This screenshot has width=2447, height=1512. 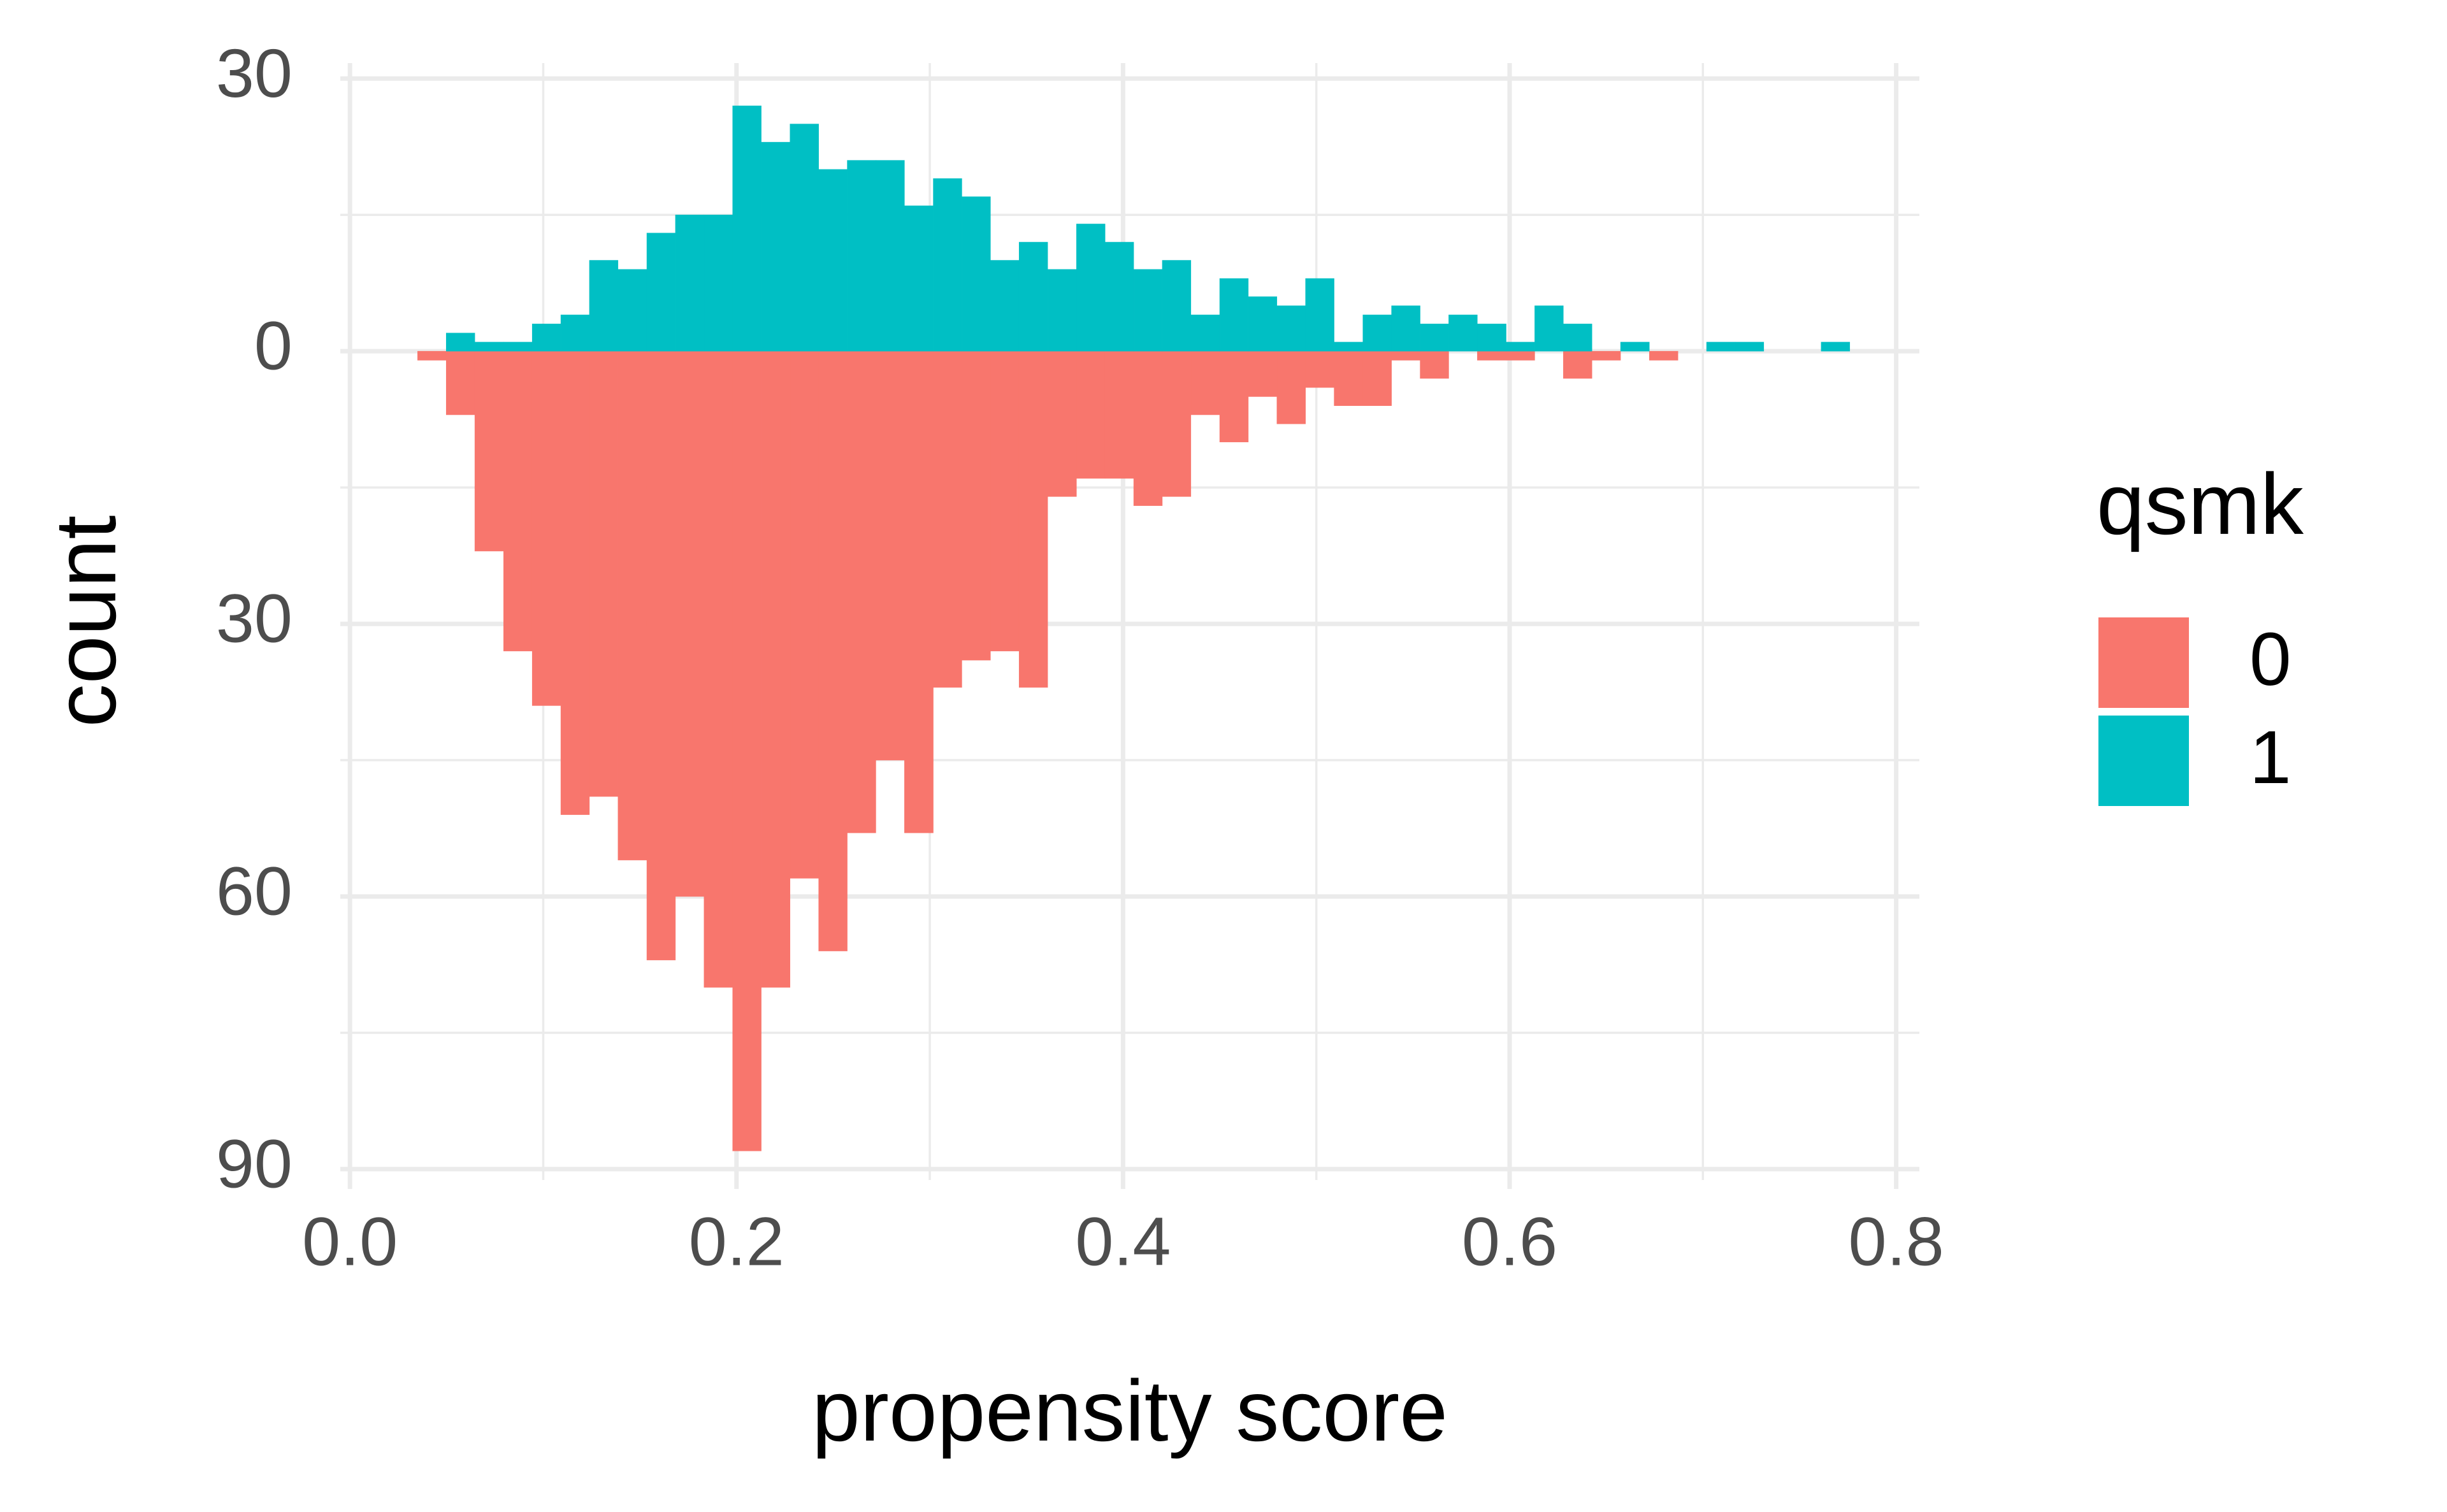 What do you see at coordinates (1509, 1241) in the screenshot?
I see `x-tick-label: 0.6` at bounding box center [1509, 1241].